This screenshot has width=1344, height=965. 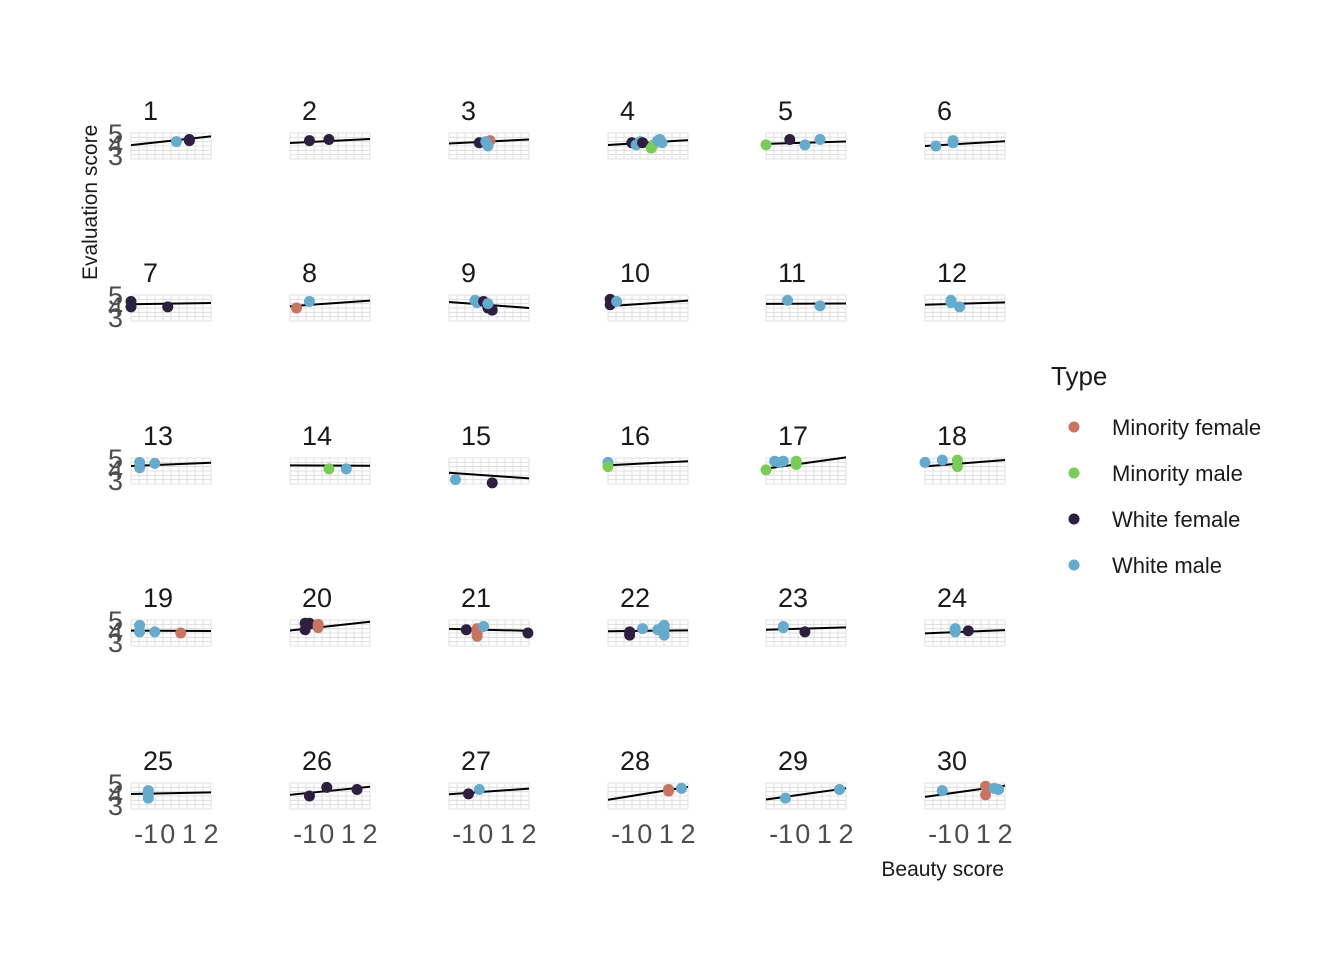 I want to click on panel-label-13: 13, so click(x=158, y=436).